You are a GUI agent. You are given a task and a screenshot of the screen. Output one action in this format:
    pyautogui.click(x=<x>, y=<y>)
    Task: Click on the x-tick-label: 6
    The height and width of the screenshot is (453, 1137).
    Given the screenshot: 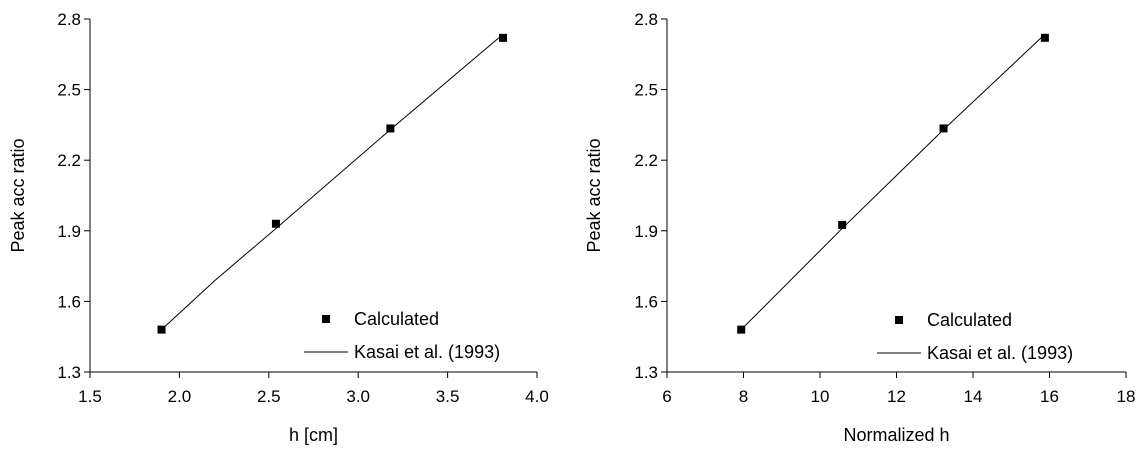 What is the action you would take?
    pyautogui.click(x=666, y=396)
    